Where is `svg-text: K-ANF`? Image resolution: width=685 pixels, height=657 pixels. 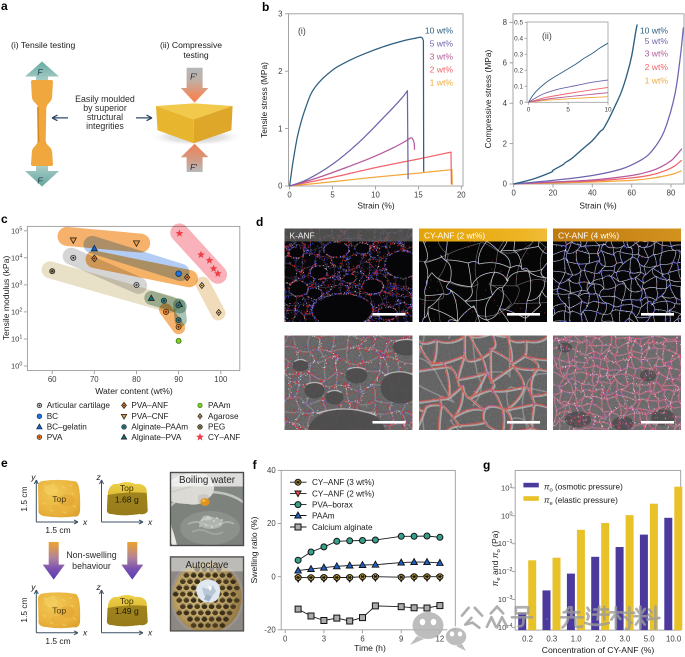 svg-text: K-ANF is located at coordinates (302, 235).